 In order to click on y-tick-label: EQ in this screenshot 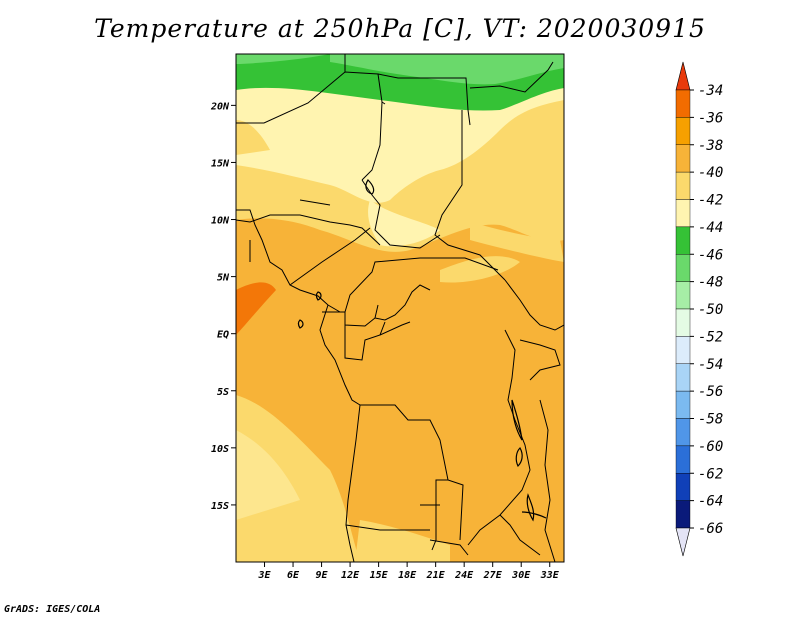, I will do `click(223, 335)`.